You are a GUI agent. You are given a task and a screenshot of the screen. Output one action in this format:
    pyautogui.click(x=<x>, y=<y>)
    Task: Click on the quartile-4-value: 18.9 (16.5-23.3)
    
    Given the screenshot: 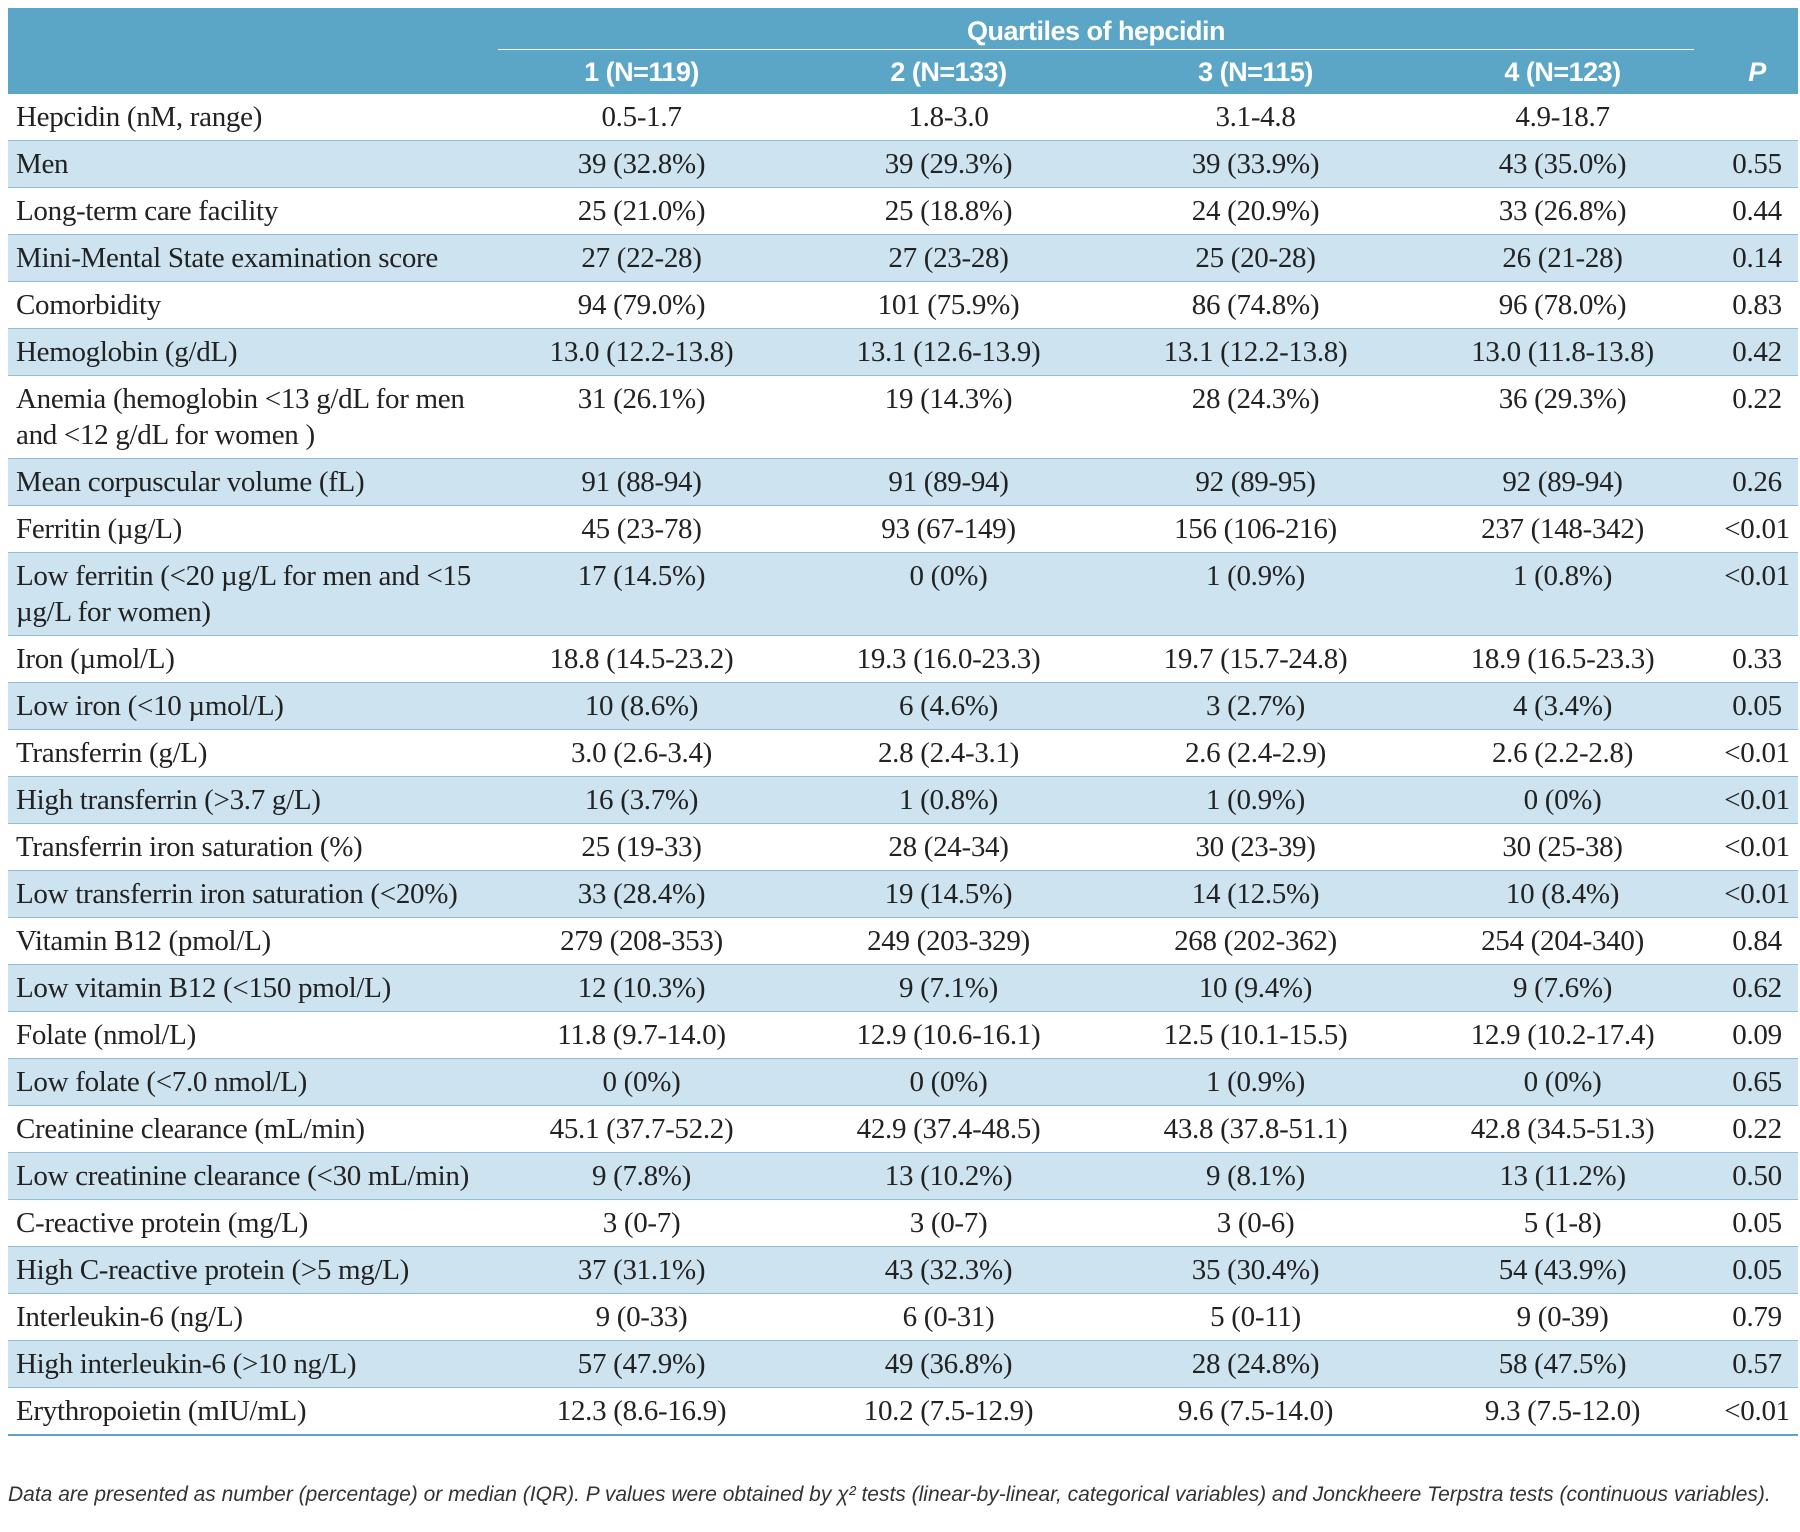 What is the action you would take?
    pyautogui.click(x=1562, y=659)
    